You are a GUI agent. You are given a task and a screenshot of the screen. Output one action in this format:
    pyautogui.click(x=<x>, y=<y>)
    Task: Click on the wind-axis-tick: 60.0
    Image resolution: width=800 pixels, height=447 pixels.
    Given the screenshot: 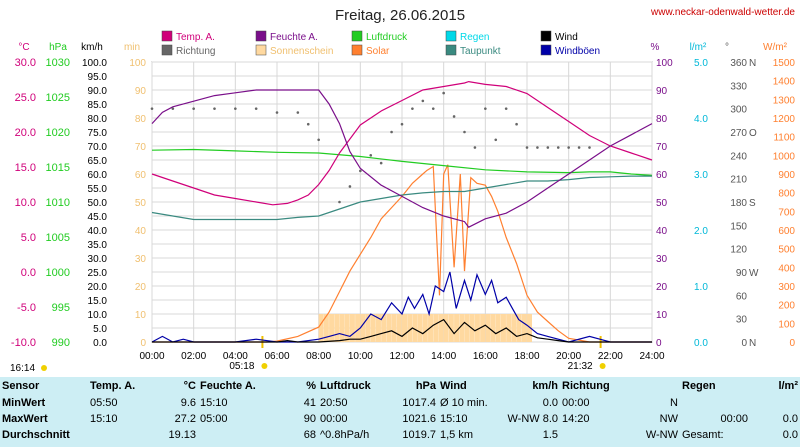 What is the action you would take?
    pyautogui.click(x=98, y=175)
    